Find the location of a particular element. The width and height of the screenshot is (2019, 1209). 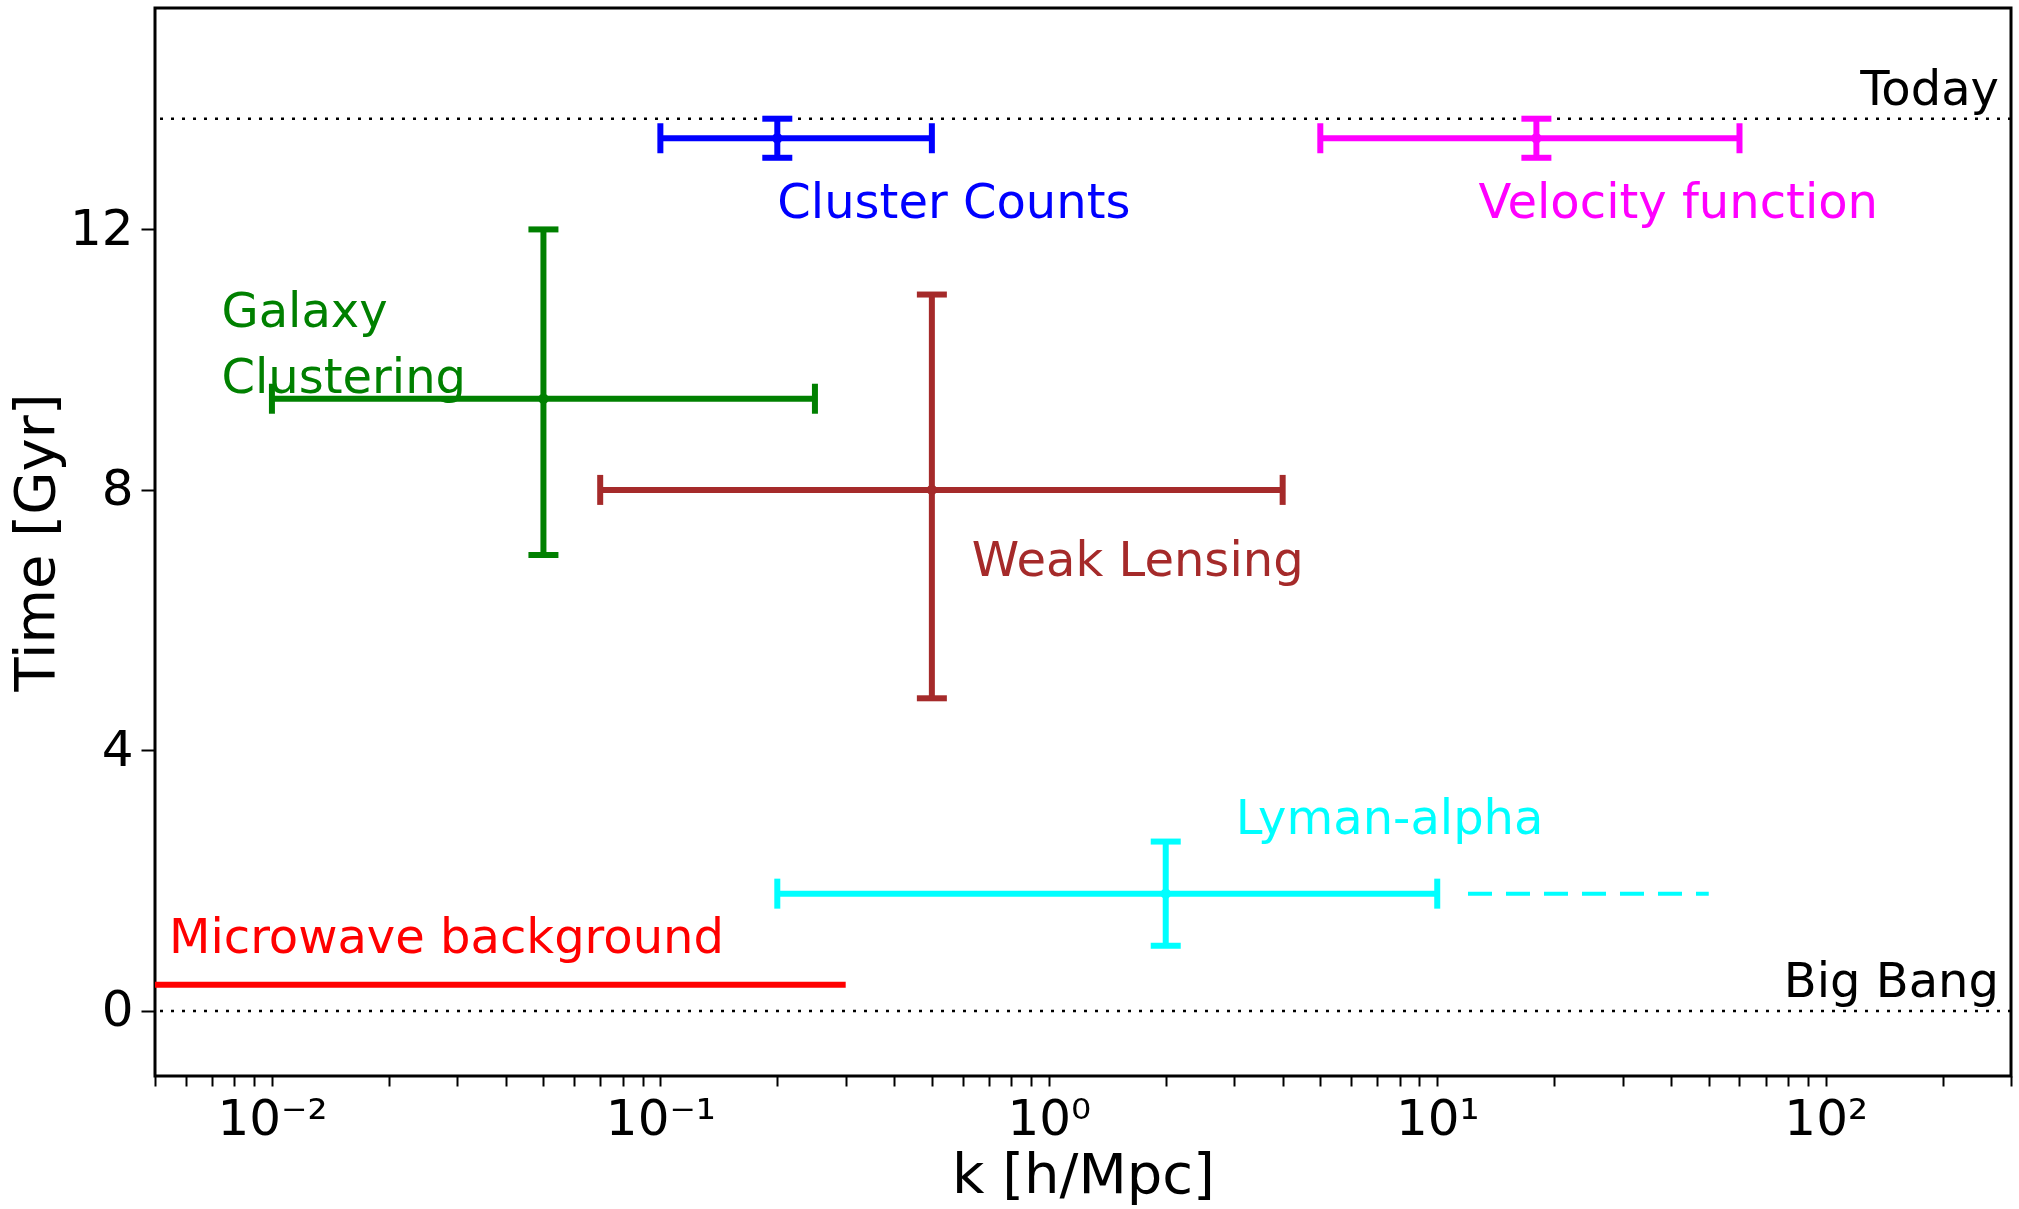

series-label: Galaxy Clustering is located at coordinates (344, 342).